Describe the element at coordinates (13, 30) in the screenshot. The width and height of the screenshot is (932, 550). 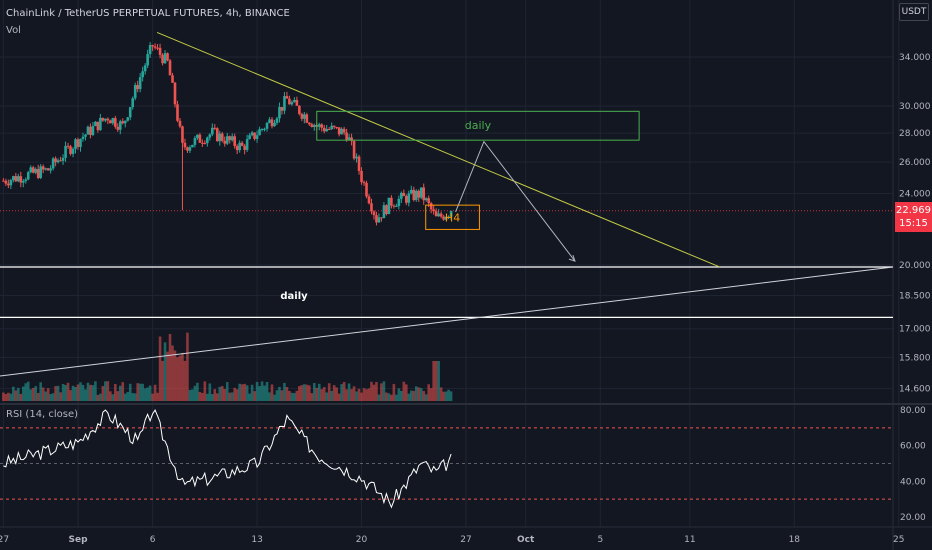
I see `volume-label: Vol` at that location.